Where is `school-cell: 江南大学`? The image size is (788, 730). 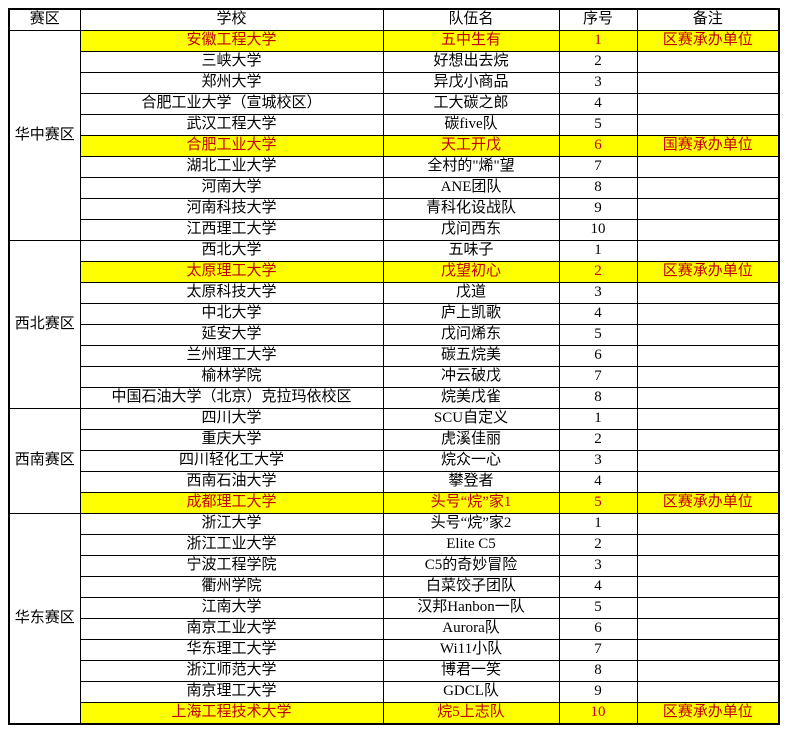
school-cell: 江南大学 is located at coordinates (231, 608).